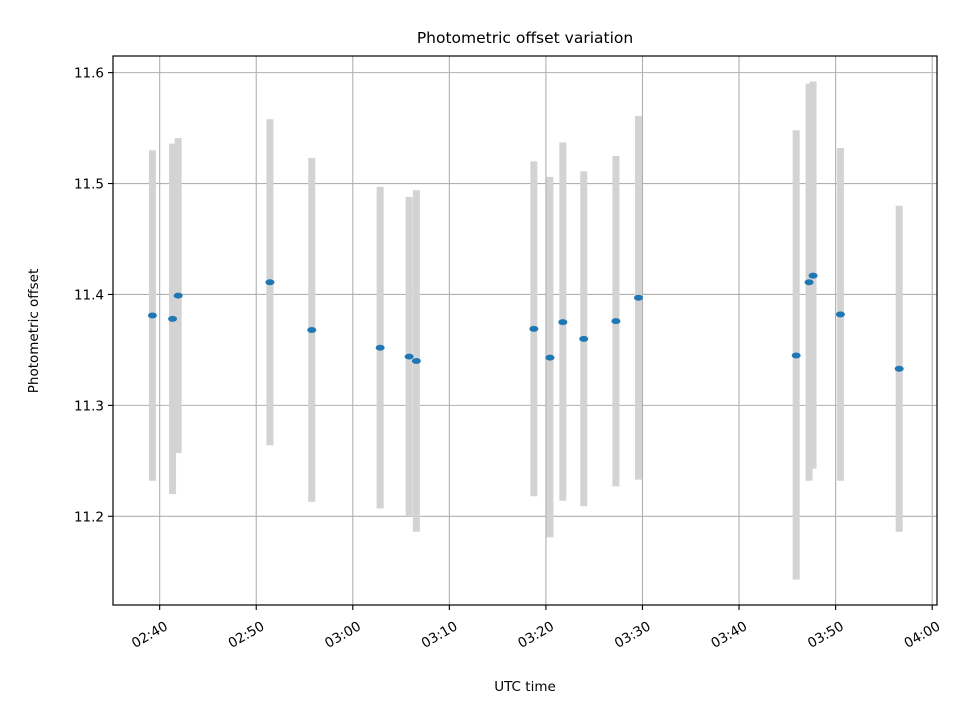 The height and width of the screenshot is (720, 960). Describe the element at coordinates (34, 331) in the screenshot. I see `y-axis-label: Photometric offset` at that location.